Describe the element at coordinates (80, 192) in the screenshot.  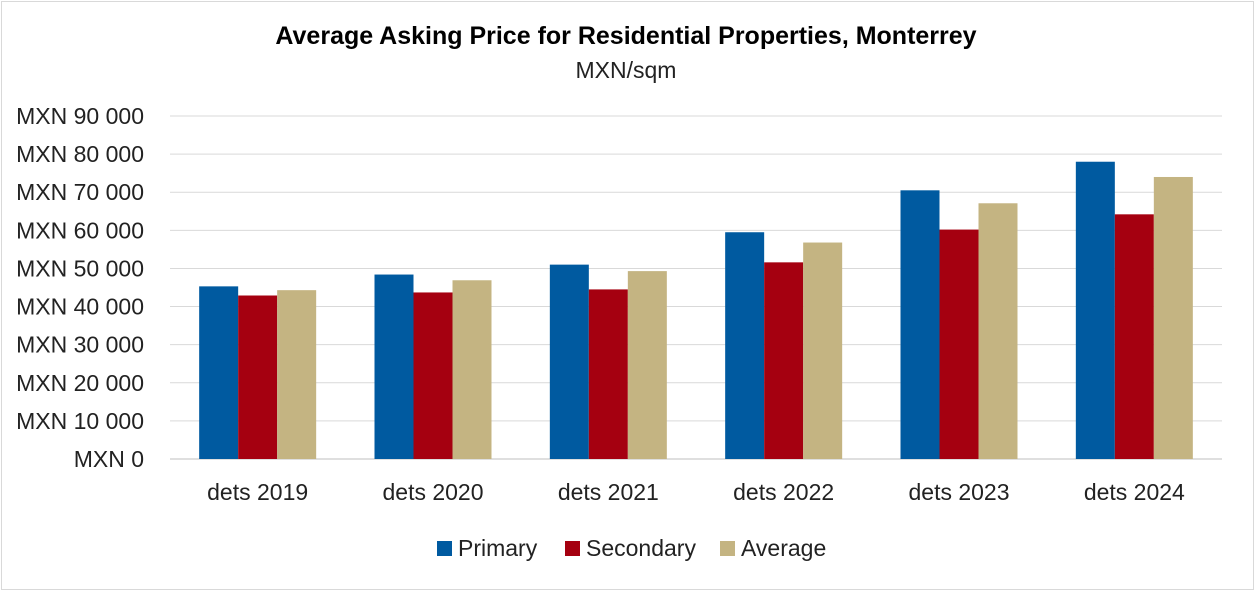
I see `y-tick-label: MXN 70 000` at that location.